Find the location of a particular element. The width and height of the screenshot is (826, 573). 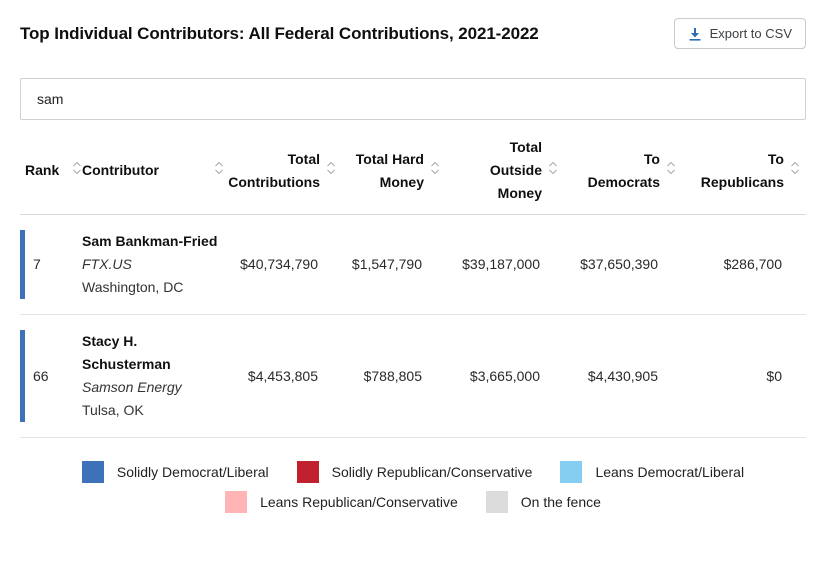

total-contributions-cell: $40,734,790 is located at coordinates (279, 264).